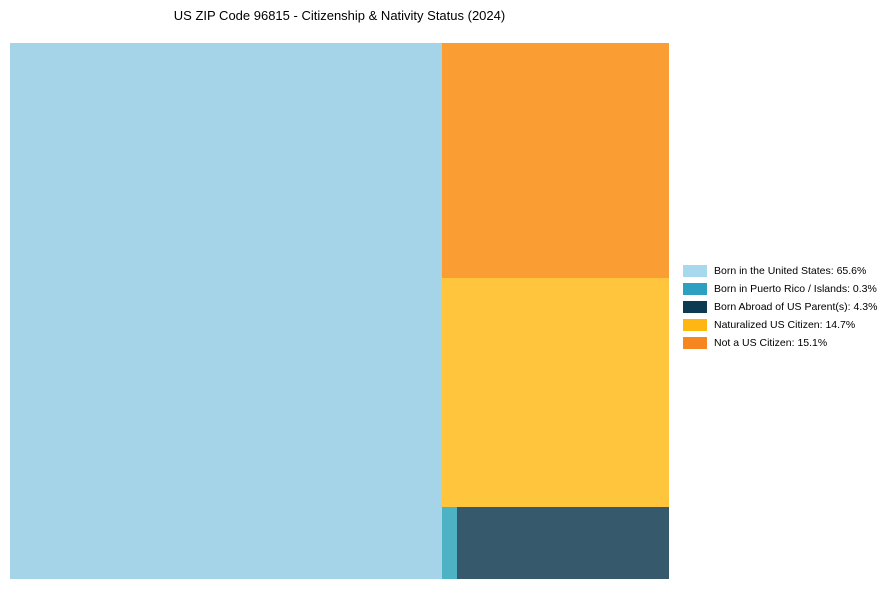 This screenshot has height=590, width=889. What do you see at coordinates (695, 325) in the screenshot?
I see `legend-swatch-naturalized-us-citizen` at bounding box center [695, 325].